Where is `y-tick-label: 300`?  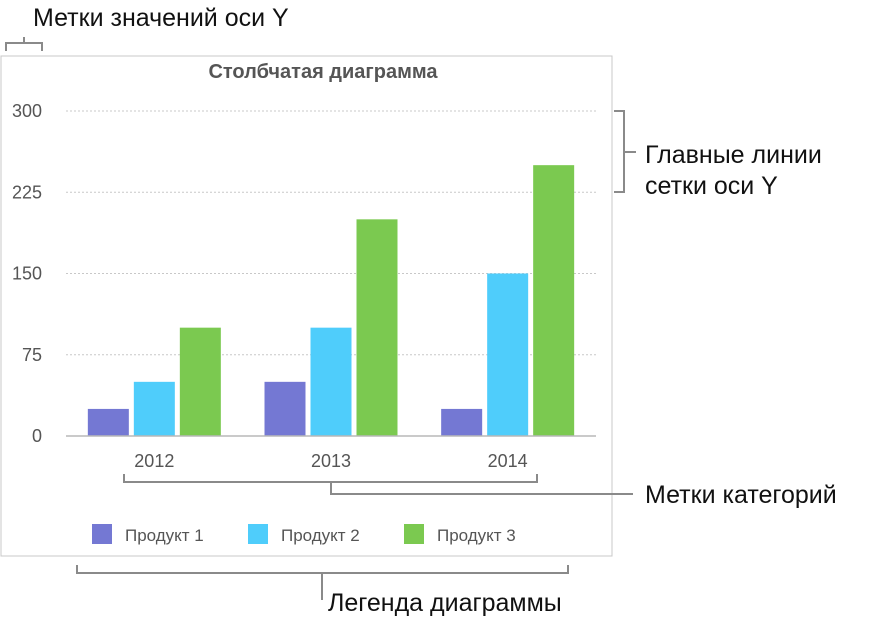
y-tick-label: 300 is located at coordinates (27, 111).